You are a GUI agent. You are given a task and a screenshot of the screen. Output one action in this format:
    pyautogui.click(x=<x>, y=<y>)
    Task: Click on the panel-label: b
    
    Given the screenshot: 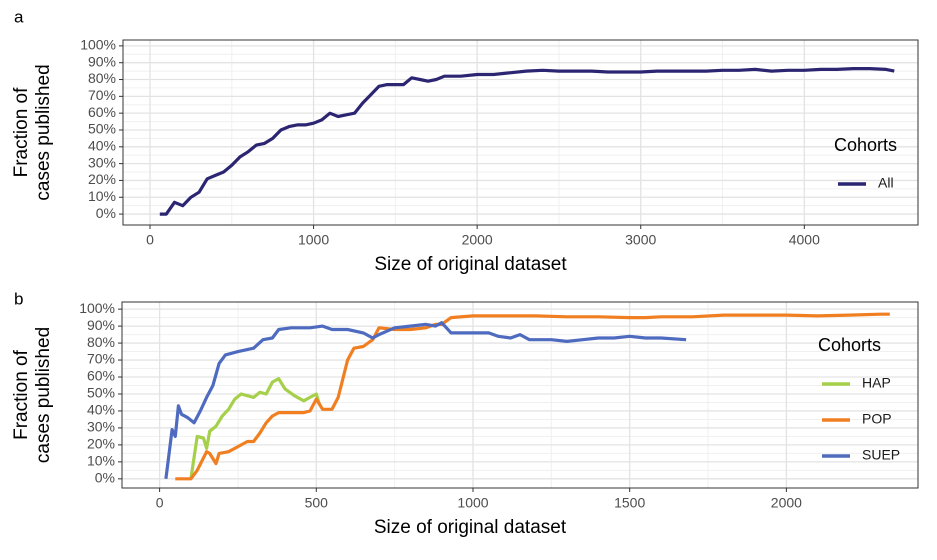 What is the action you would take?
    pyautogui.click(x=18, y=298)
    